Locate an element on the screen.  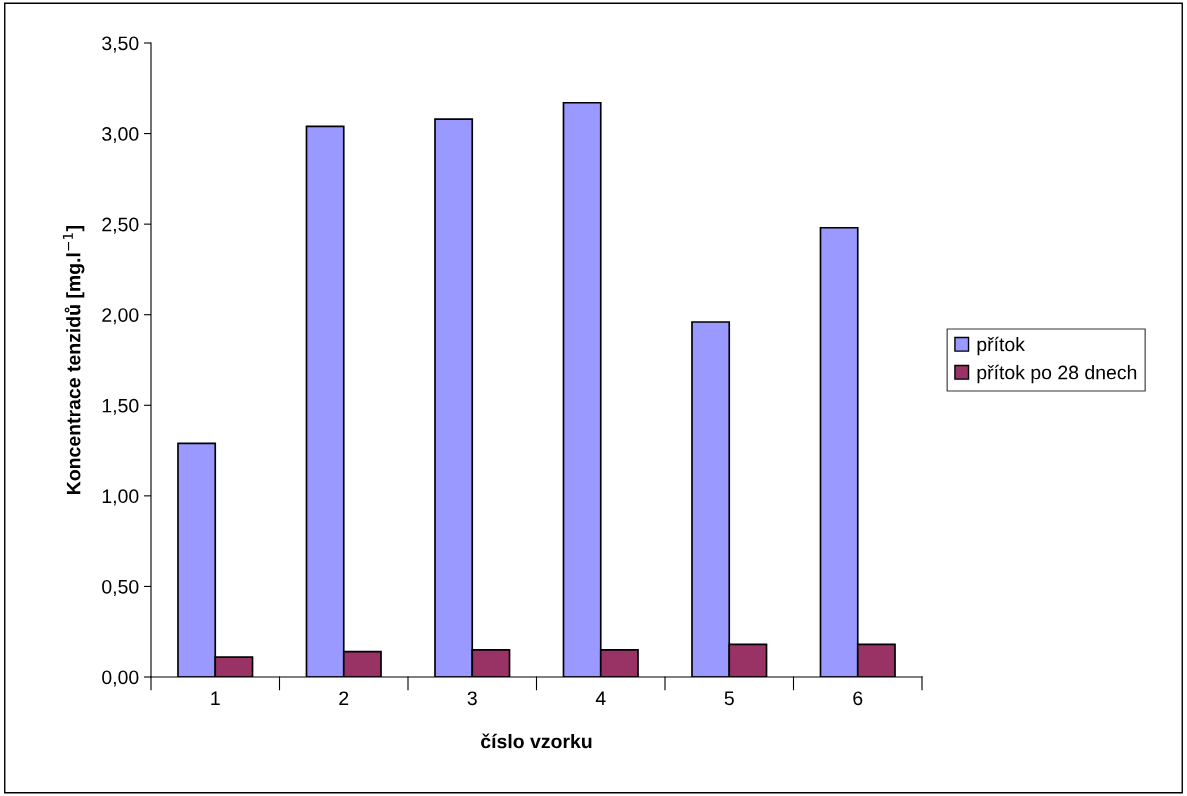
legend-label: přítok is located at coordinates (1001, 346).